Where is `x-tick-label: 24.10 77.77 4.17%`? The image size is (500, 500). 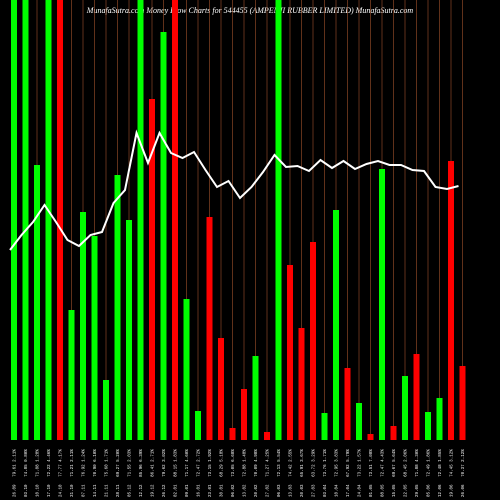 x-tick-label: 24.10 77.77 4.17% is located at coordinates (62, 473).